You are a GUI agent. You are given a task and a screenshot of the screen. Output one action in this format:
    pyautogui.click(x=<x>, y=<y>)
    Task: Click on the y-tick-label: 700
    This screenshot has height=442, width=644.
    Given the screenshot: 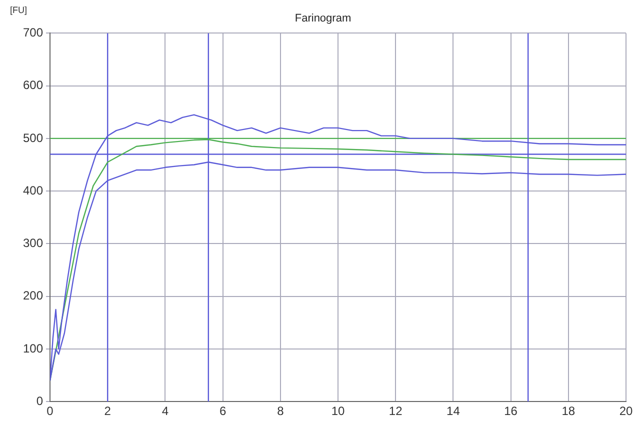 What is the action you would take?
    pyautogui.click(x=33, y=33)
    